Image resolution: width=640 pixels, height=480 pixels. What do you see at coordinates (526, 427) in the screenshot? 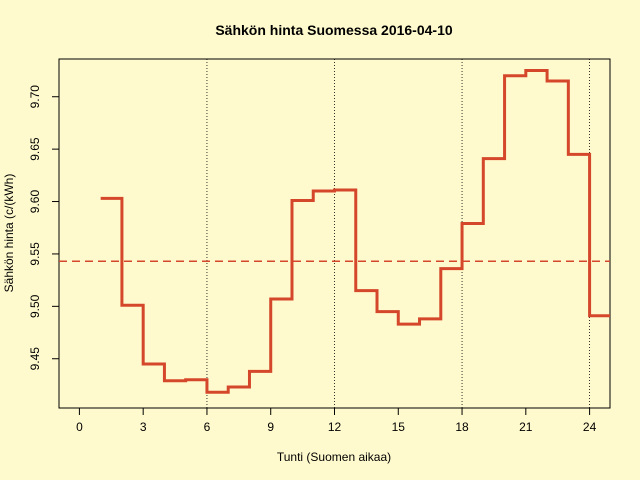
I see `x-tick-label: 21` at bounding box center [526, 427].